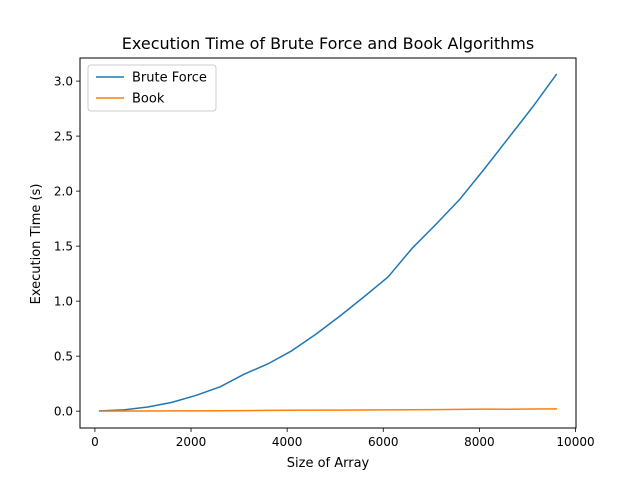  Describe the element at coordinates (63, 137) in the screenshot. I see `y-tick-label: 2.5` at that location.